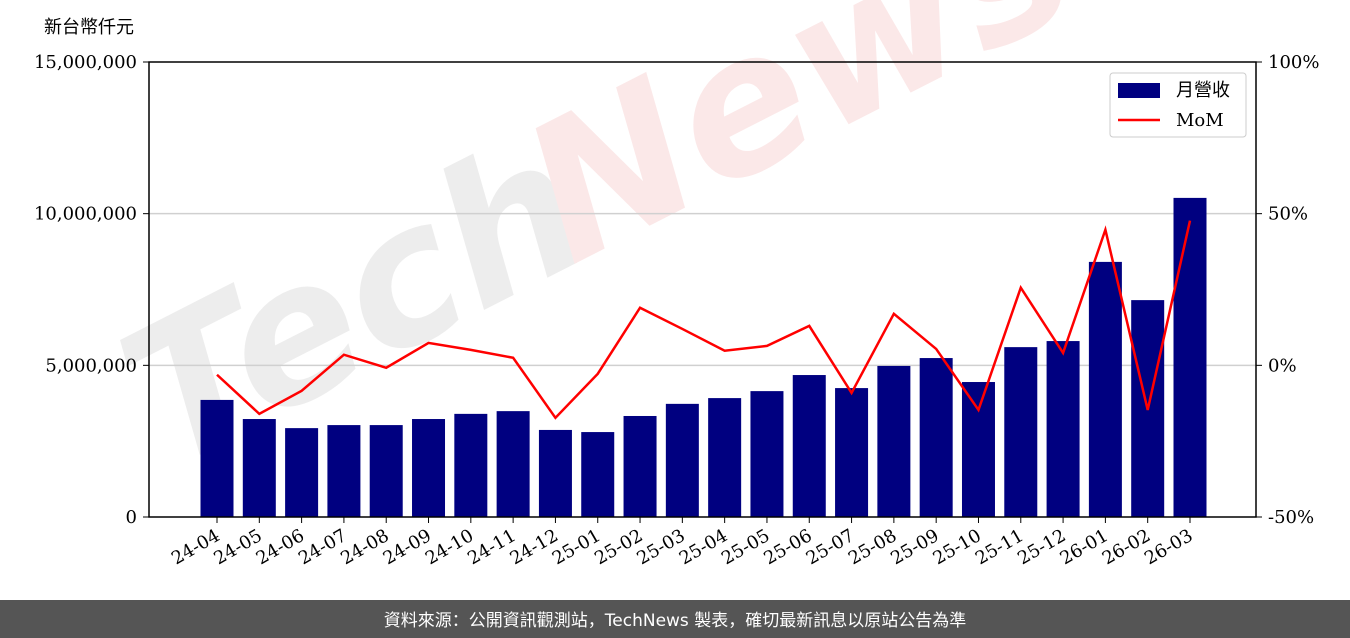 This screenshot has height=638, width=1350. What do you see at coordinates (1200, 120) in the screenshot?
I see `legend-label: MoM` at bounding box center [1200, 120].